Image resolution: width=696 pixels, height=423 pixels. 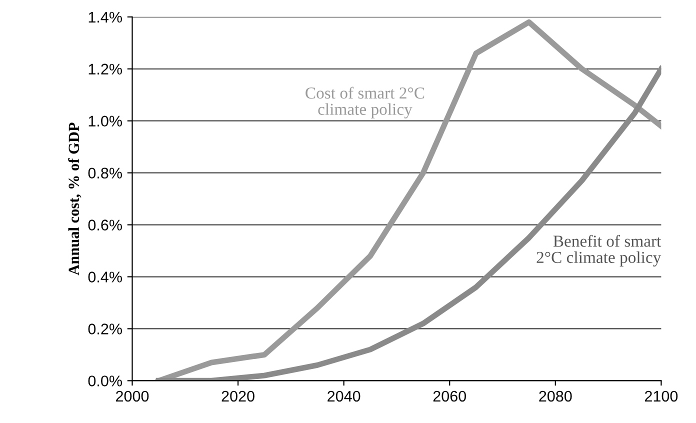 What do you see at coordinates (105, 381) in the screenshot?
I see `y-tick-label: 0.0%` at bounding box center [105, 381].